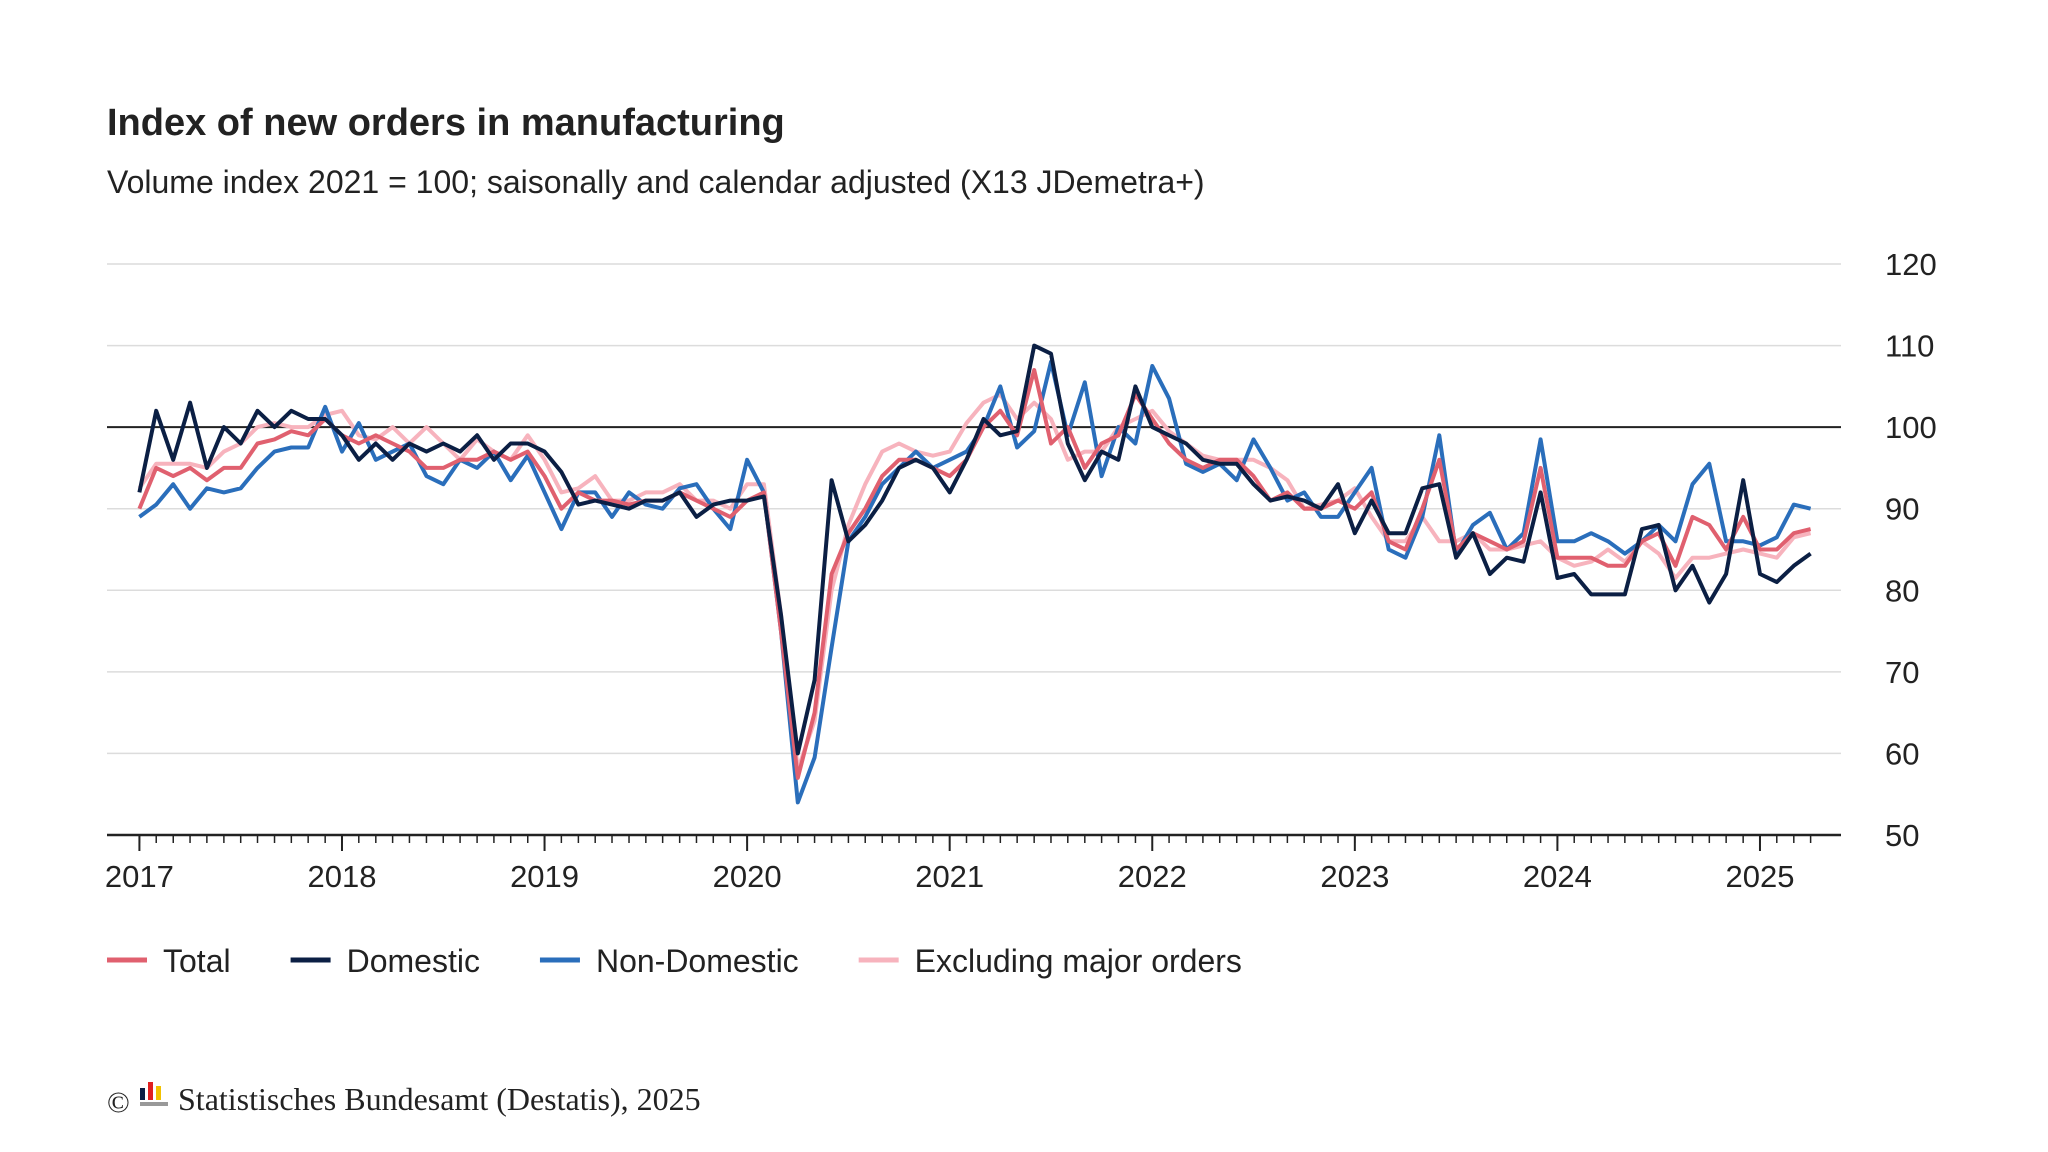  What do you see at coordinates (1557, 876) in the screenshot?
I see `x-tick-label: 2024` at bounding box center [1557, 876].